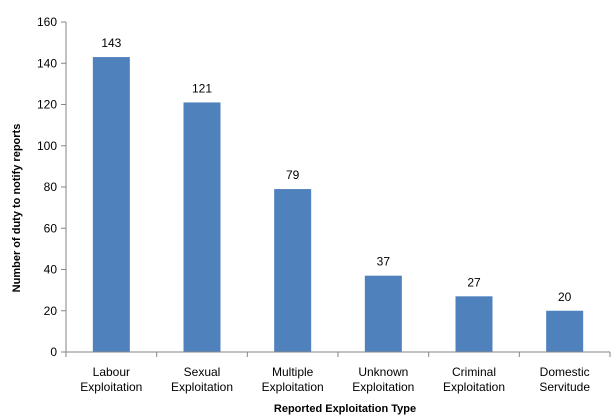 The height and width of the screenshot is (416, 612). I want to click on y-tick-label: 140, so click(47, 63).